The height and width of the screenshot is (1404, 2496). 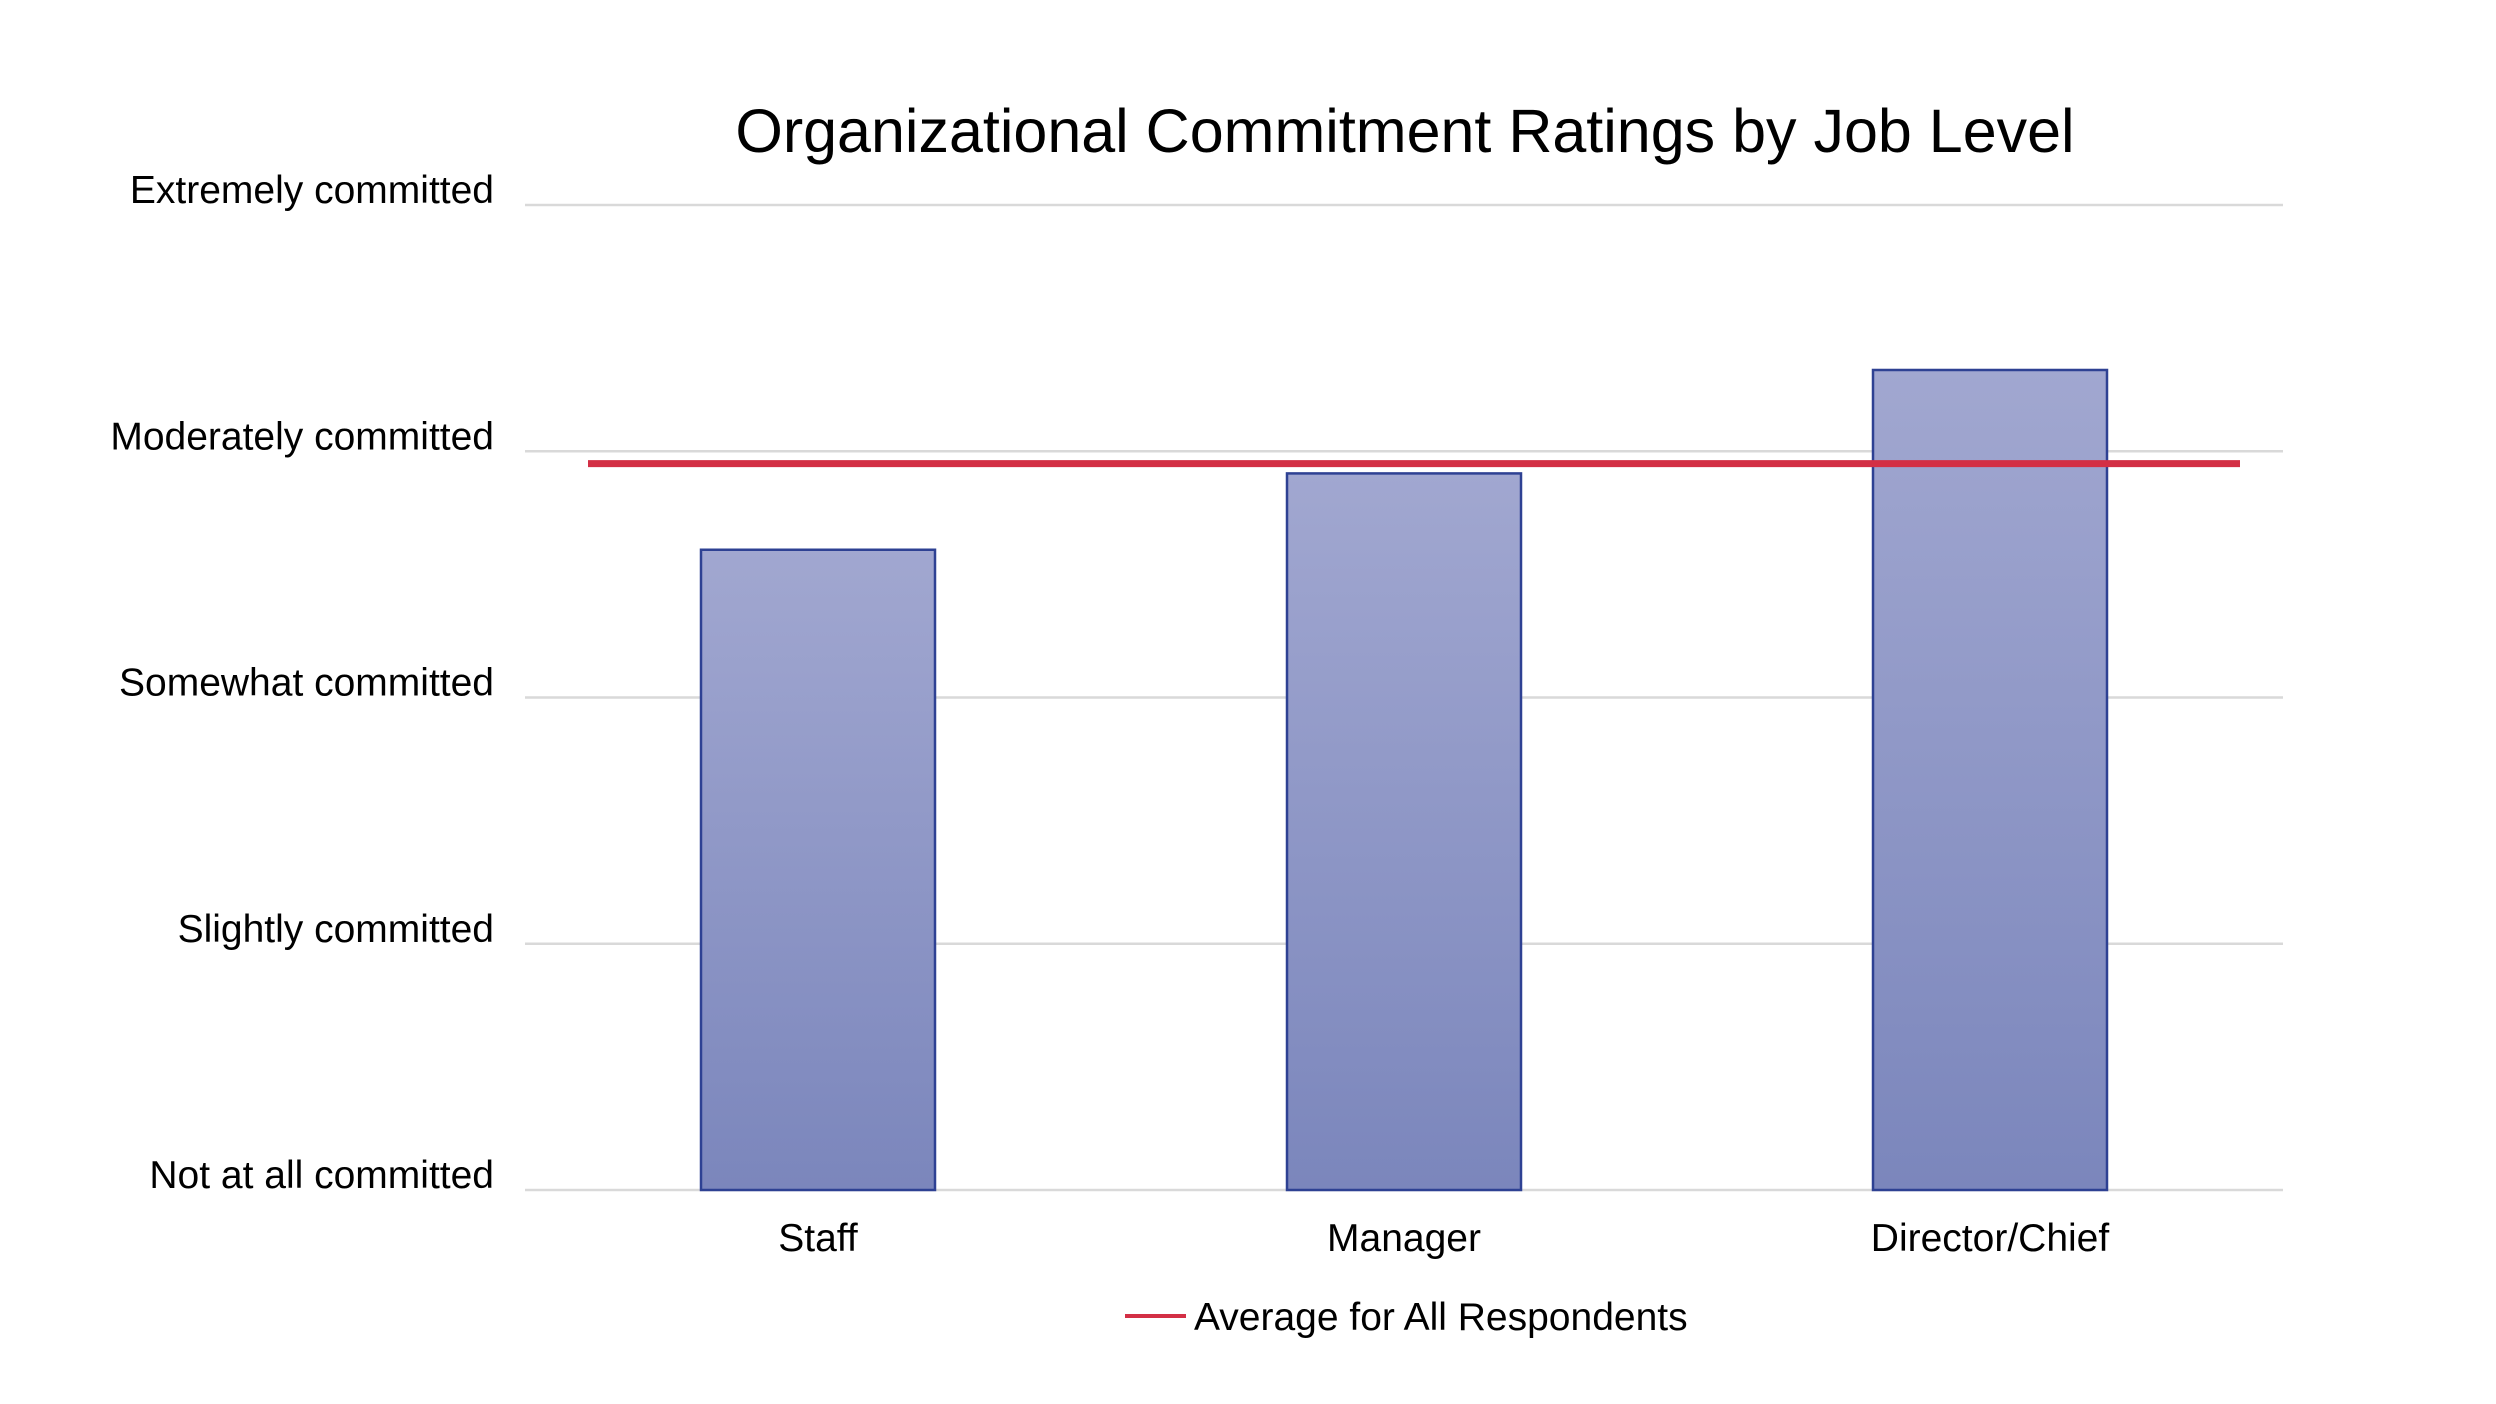 I want to click on legend-label-average: Average for All Respondents, so click(x=1441, y=1317).